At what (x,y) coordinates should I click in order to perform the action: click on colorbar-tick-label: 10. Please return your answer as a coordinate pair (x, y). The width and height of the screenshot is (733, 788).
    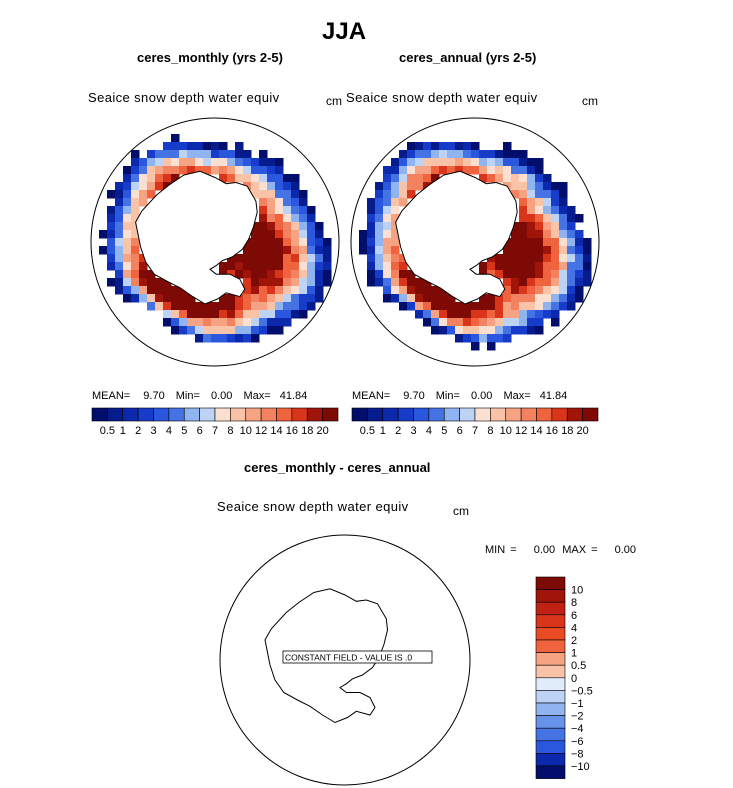
    Looking at the image, I should click on (246, 431).